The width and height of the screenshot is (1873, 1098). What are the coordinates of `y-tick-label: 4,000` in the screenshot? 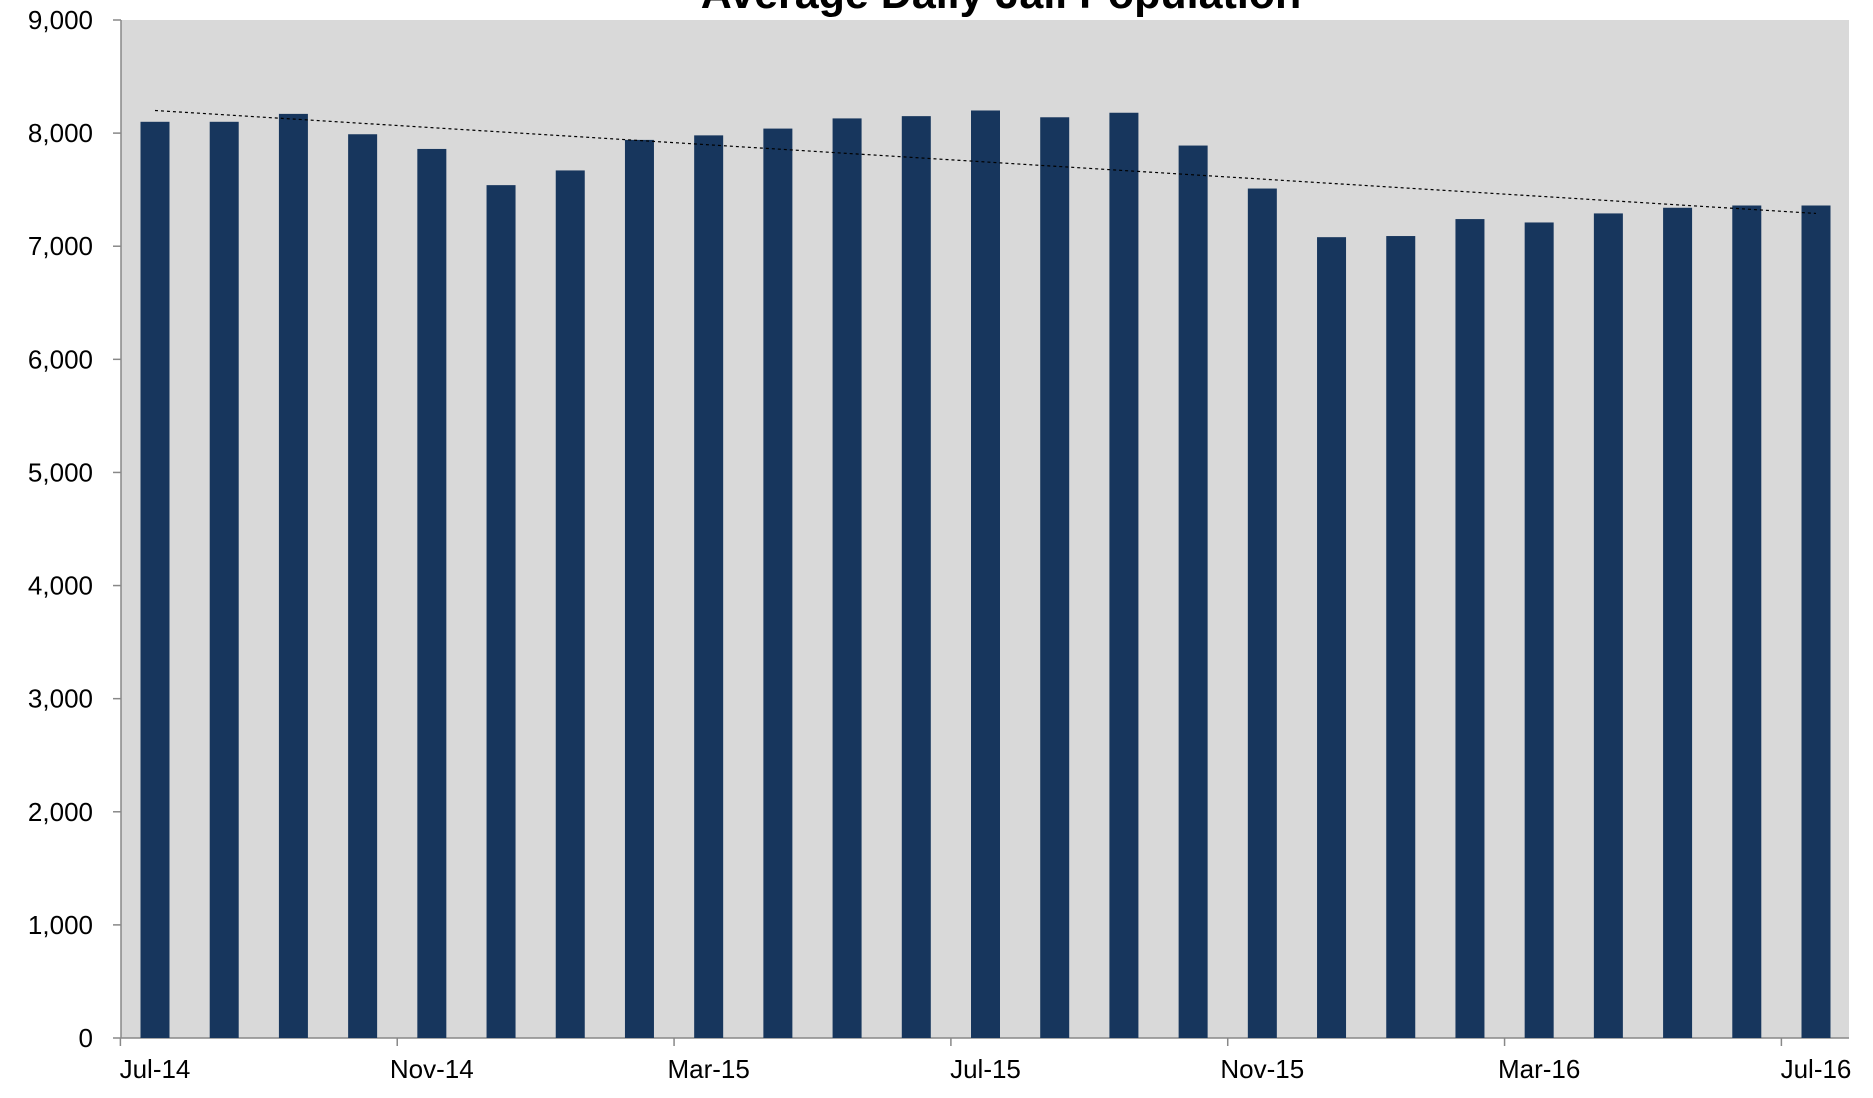 It's located at (60, 586).